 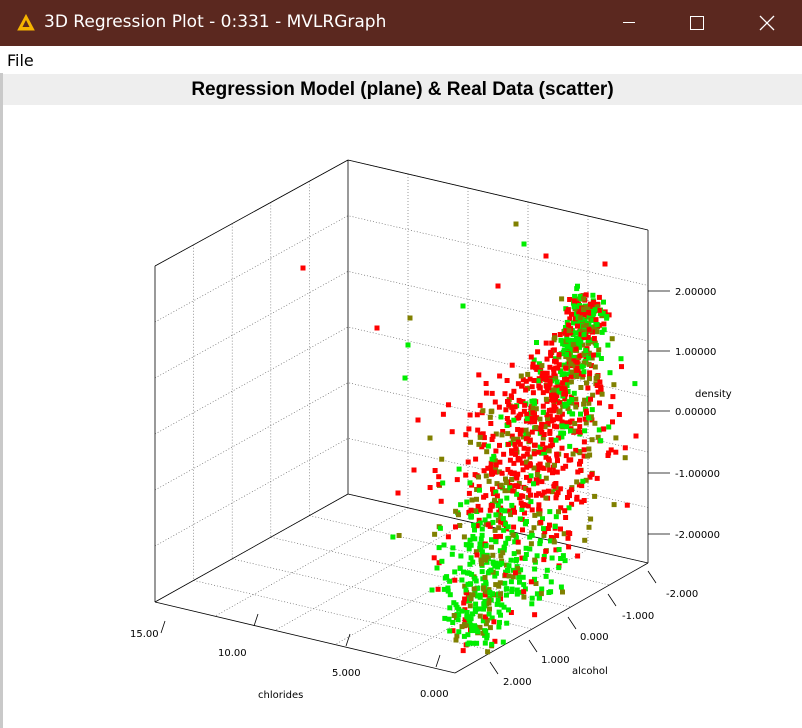 I want to click on close-button, so click(x=767, y=23).